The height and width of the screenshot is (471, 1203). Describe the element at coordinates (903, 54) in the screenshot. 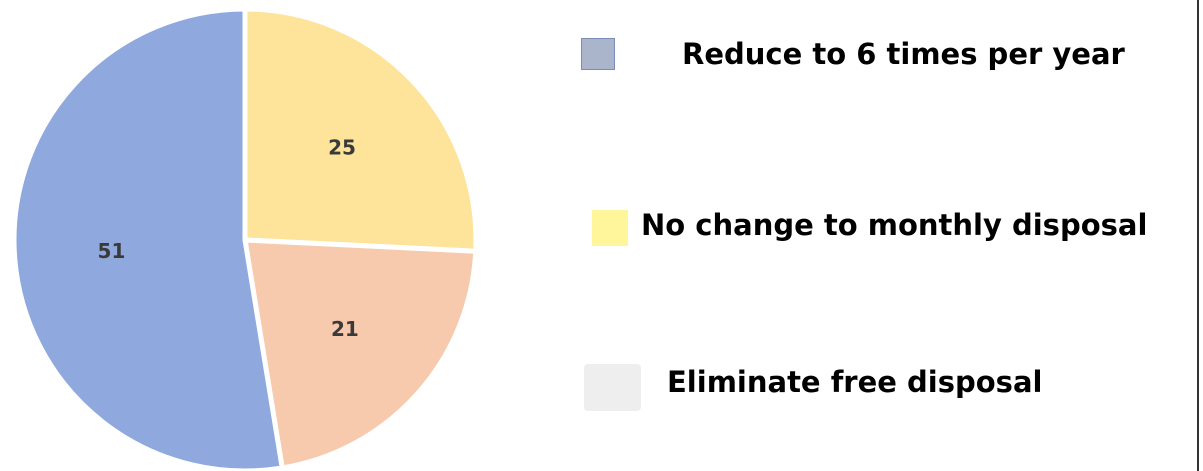

I see `legend-label-reduce: Reduce to 6 times per year` at that location.